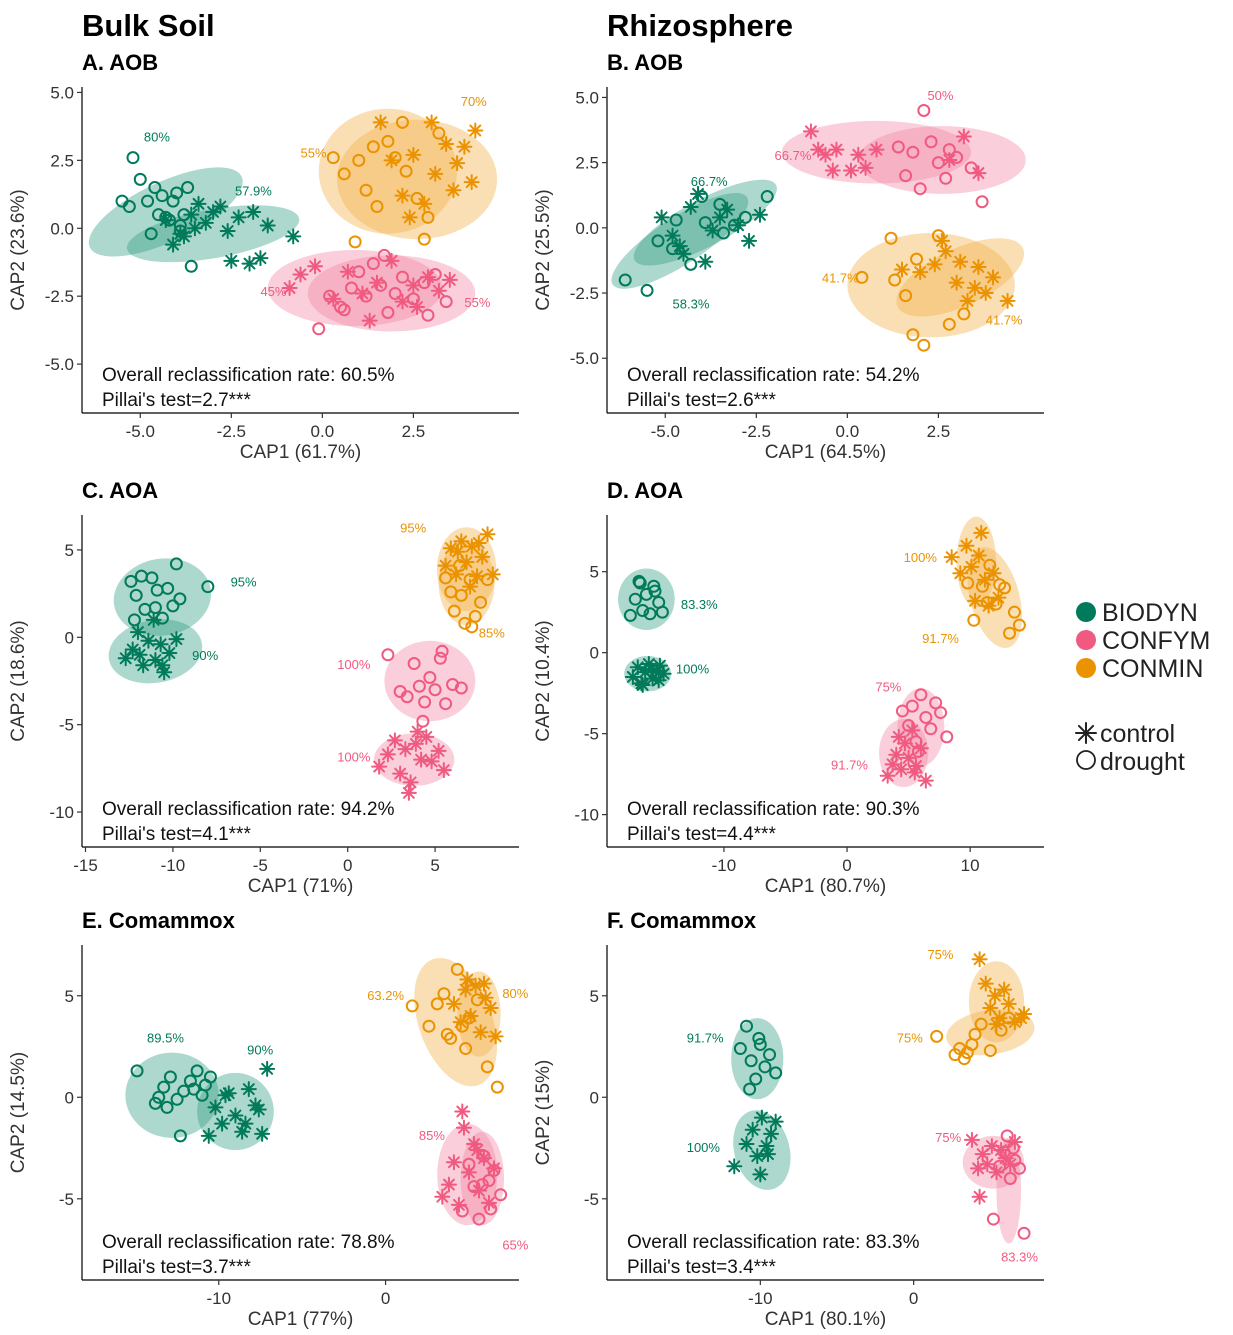  What do you see at coordinates (940, 954) in the screenshot?
I see `reclassification-percent-label: 75%` at bounding box center [940, 954].